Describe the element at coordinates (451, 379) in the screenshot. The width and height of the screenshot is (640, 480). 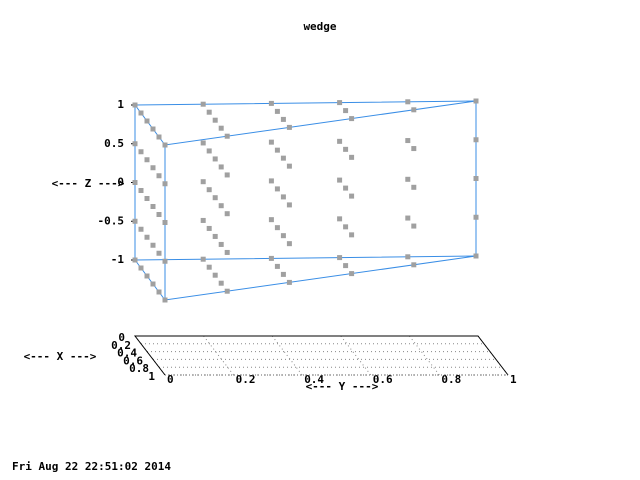
I see `y-tick-label: 0.8` at that location.